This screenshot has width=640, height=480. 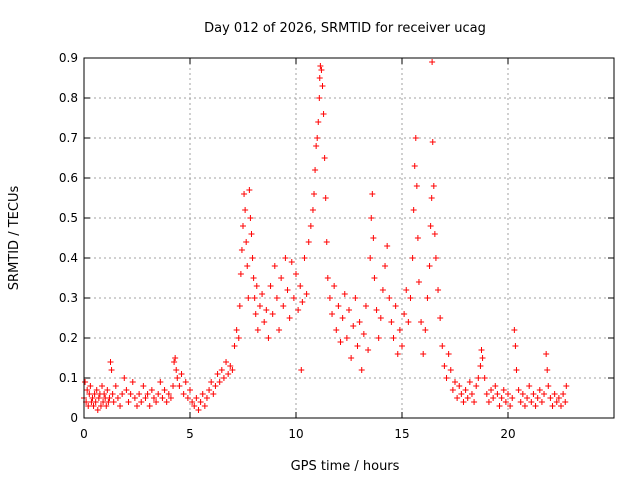 What do you see at coordinates (507, 434) in the screenshot?
I see `x-tick-label: 20` at bounding box center [507, 434].